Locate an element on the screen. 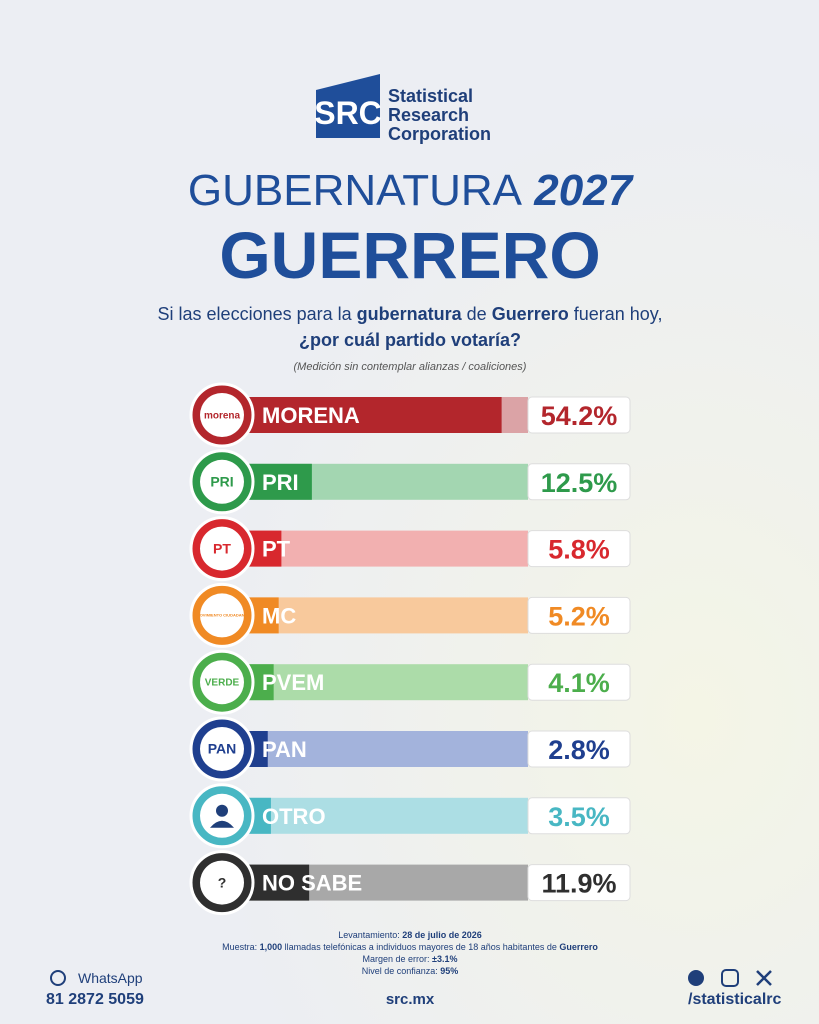  category-label: OTRO is located at coordinates (294, 816).